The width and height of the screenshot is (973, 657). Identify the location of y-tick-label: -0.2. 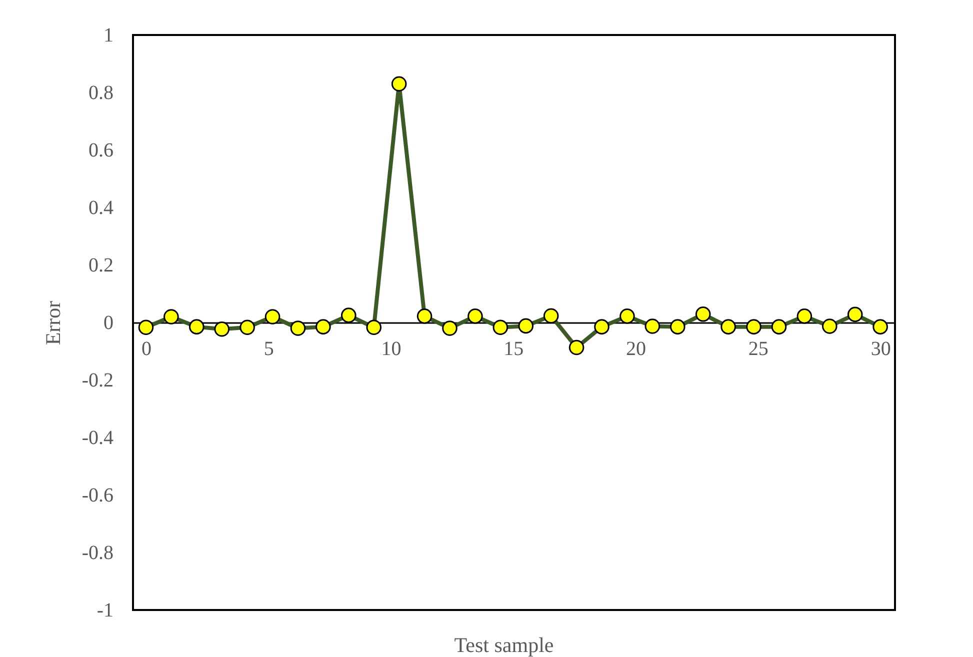
(98, 381).